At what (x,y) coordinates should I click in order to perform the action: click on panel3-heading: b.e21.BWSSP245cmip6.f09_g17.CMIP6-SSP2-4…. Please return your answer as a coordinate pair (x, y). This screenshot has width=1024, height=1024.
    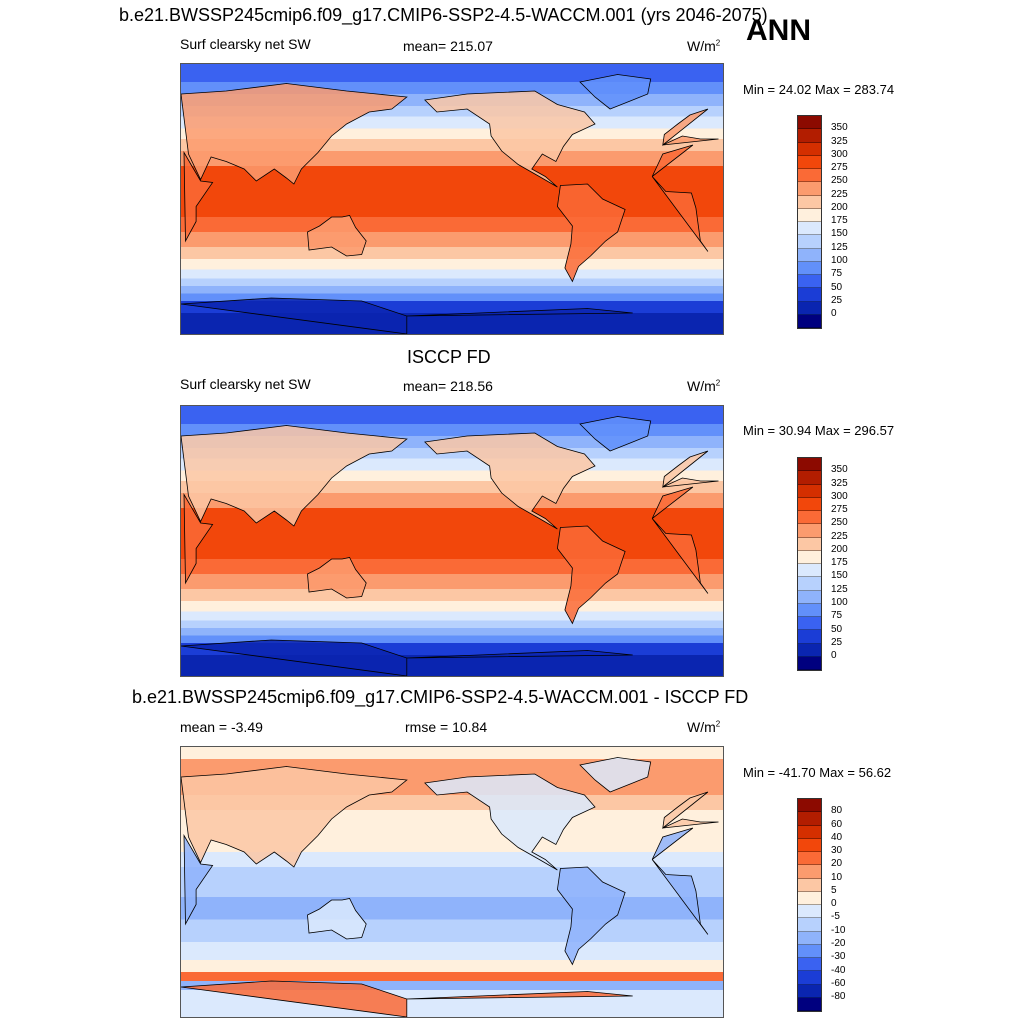
    Looking at the image, I should click on (440, 697).